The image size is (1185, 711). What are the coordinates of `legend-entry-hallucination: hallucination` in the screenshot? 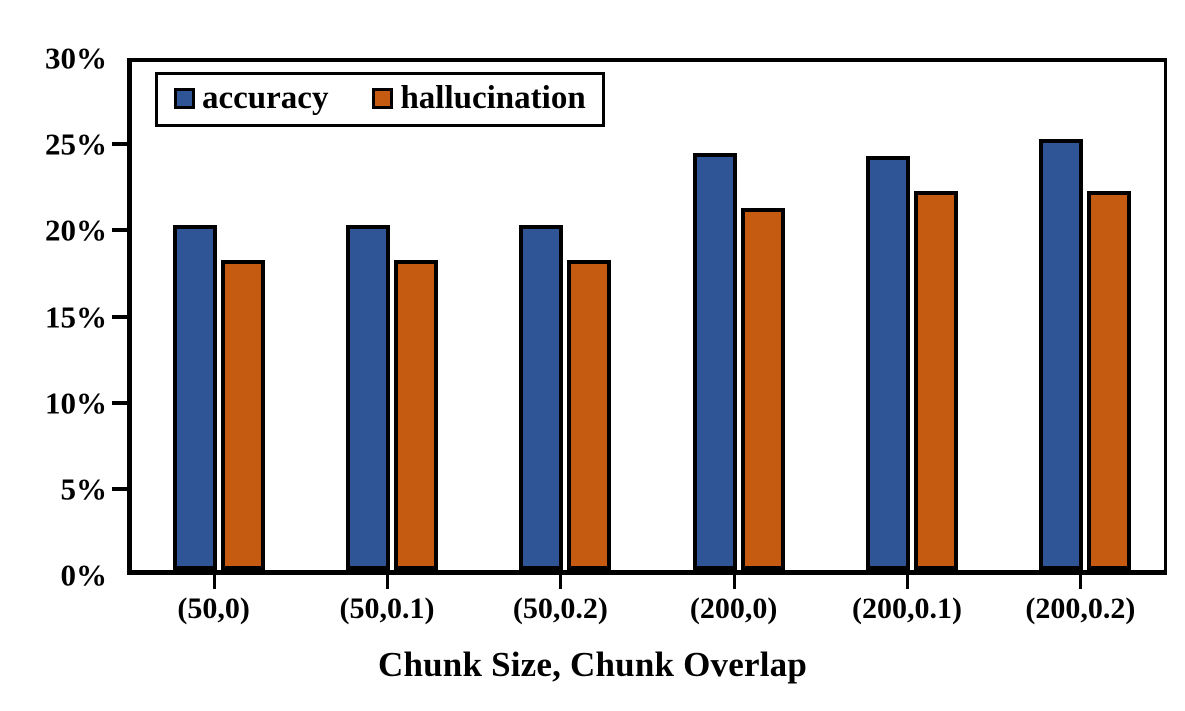 It's located at (479, 98).